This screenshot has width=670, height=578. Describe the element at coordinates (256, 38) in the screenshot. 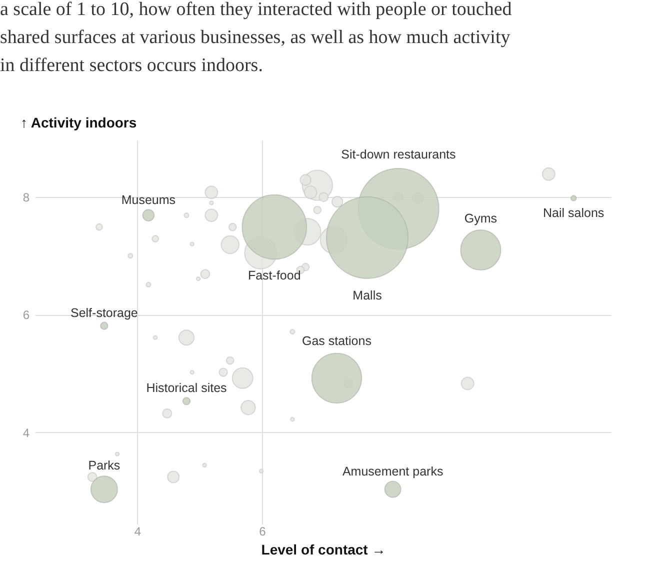

I see `chart-subtitle: a scale of 1 to 10, how often they interacted with people or touched shared surfaces at various businesses, as well as how much activity in different sectors occurs indoors.` at that location.